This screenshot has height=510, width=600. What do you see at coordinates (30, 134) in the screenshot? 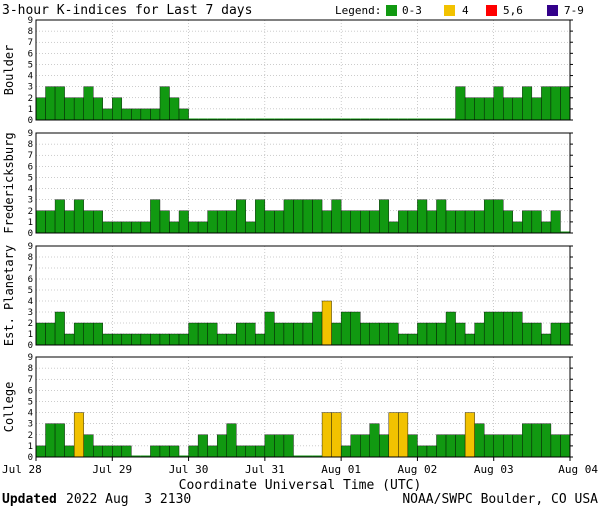
I see `y-tick-label: 9` at bounding box center [30, 134].